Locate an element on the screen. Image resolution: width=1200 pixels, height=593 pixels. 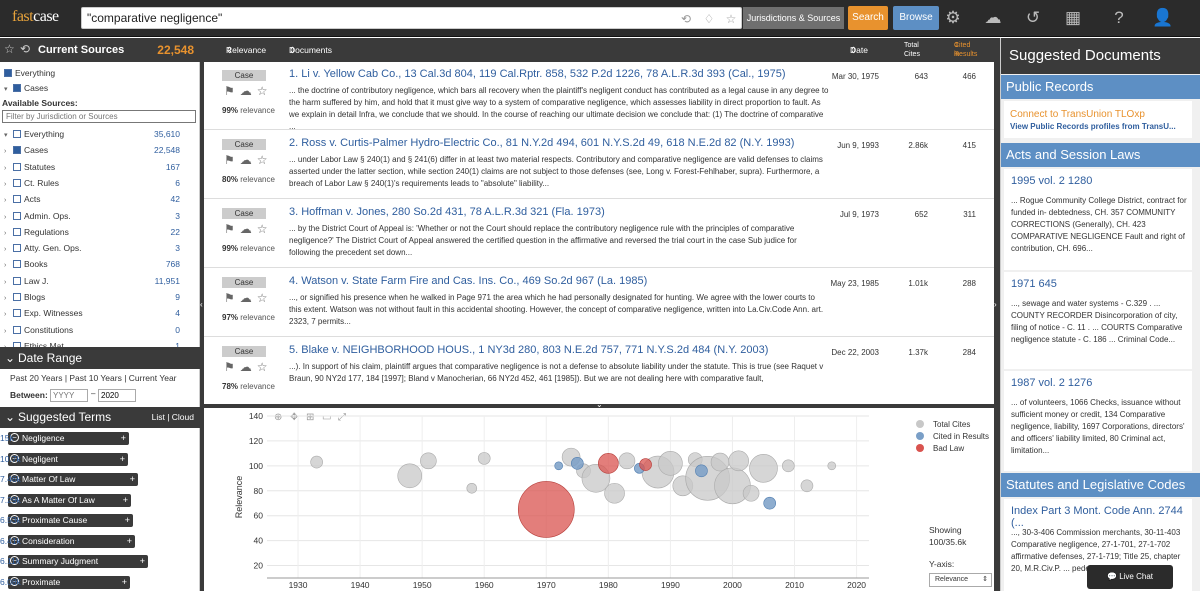
term-count: 6.08k is located at coordinates (10, 581).